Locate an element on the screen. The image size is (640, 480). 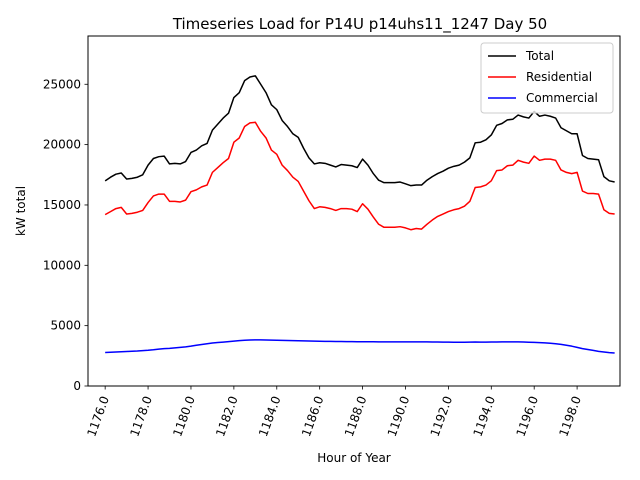
y-tick-label: 5000 is located at coordinates (65, 326).